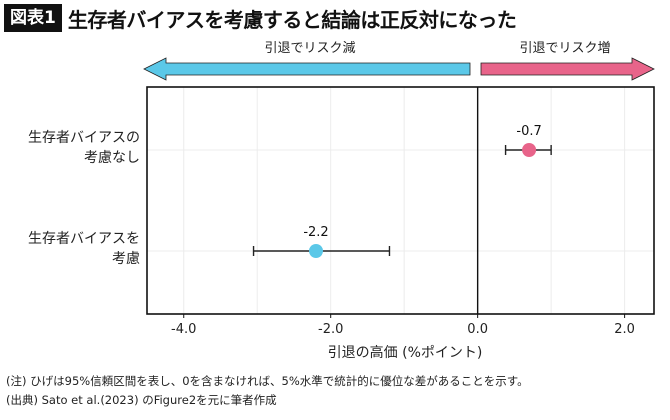  I want to click on arrow-right-label: 引退でリスク増, so click(564, 48).